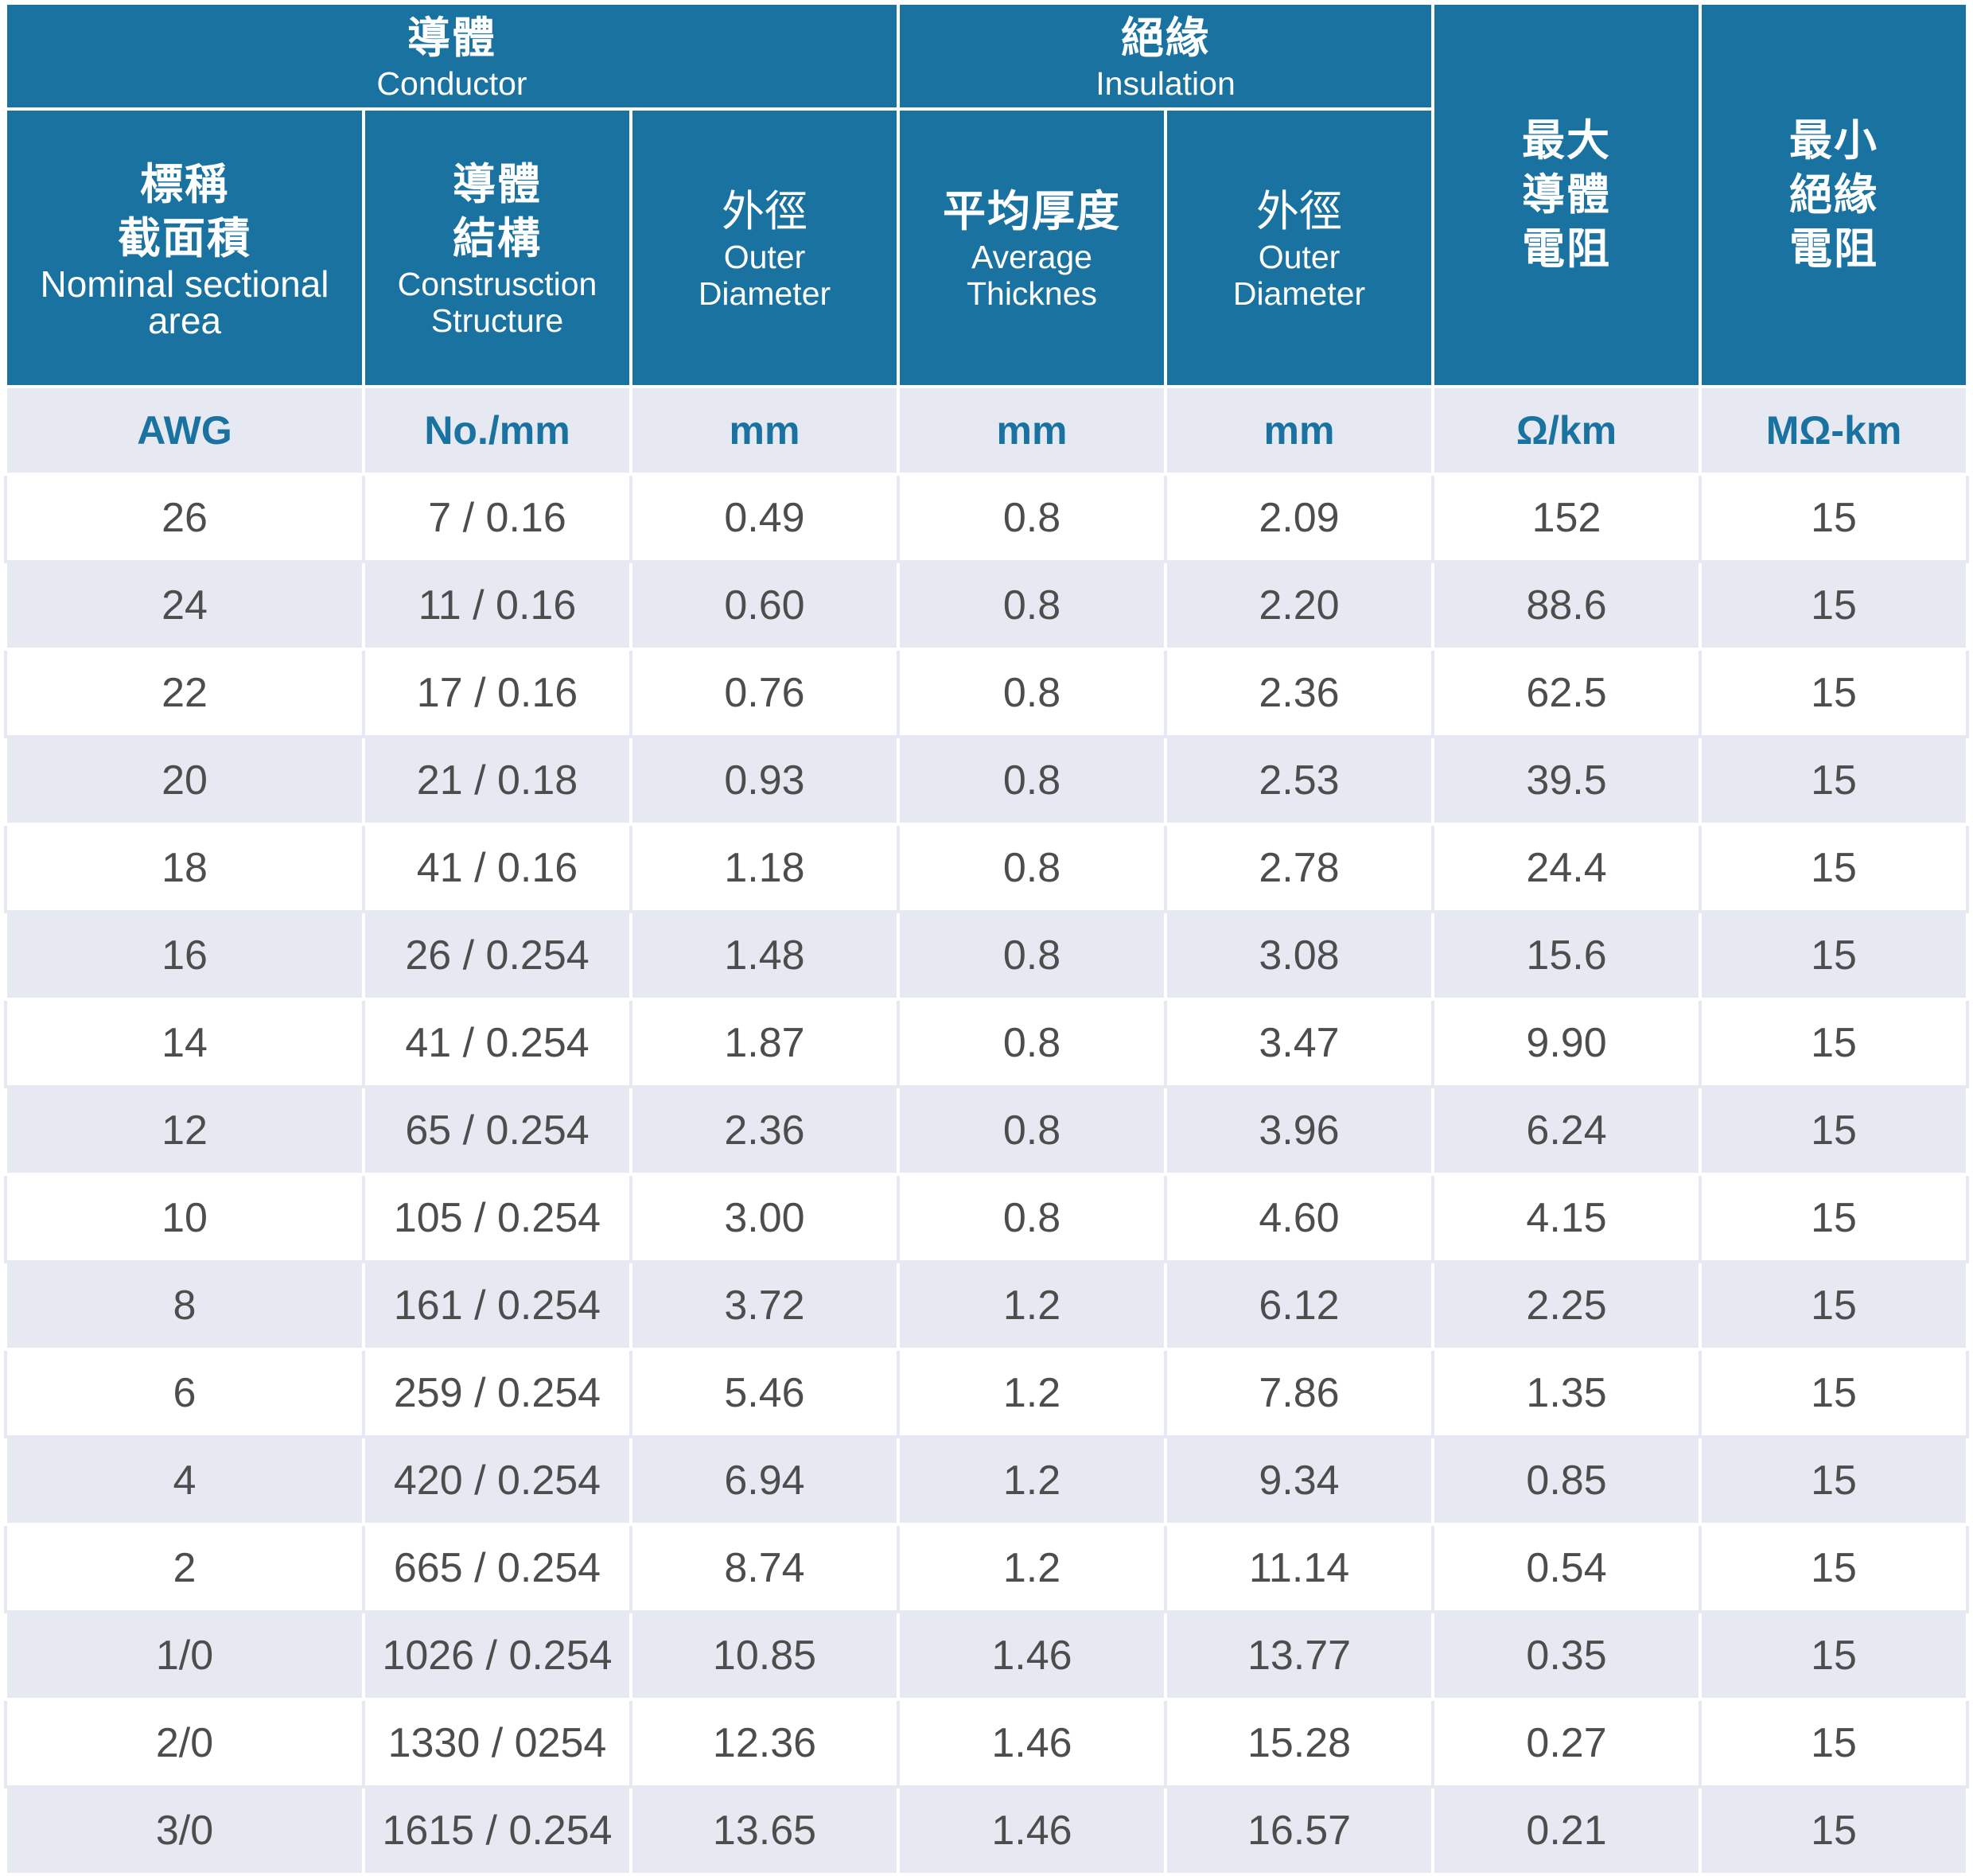  Describe the element at coordinates (987, 606) in the screenshot. I see `table-row: 24 11 / 0.16 0.60 0.8 2.20 88.6 15` at that location.